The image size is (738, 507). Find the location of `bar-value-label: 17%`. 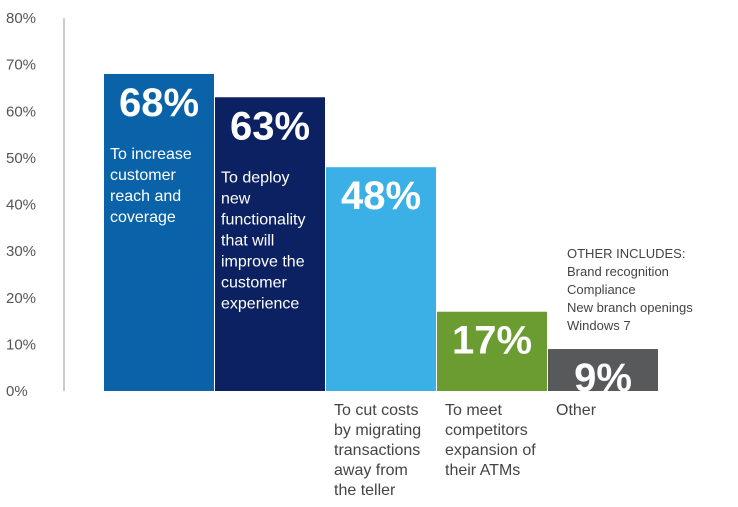

bar-value-label: 17% is located at coordinates (492, 341).